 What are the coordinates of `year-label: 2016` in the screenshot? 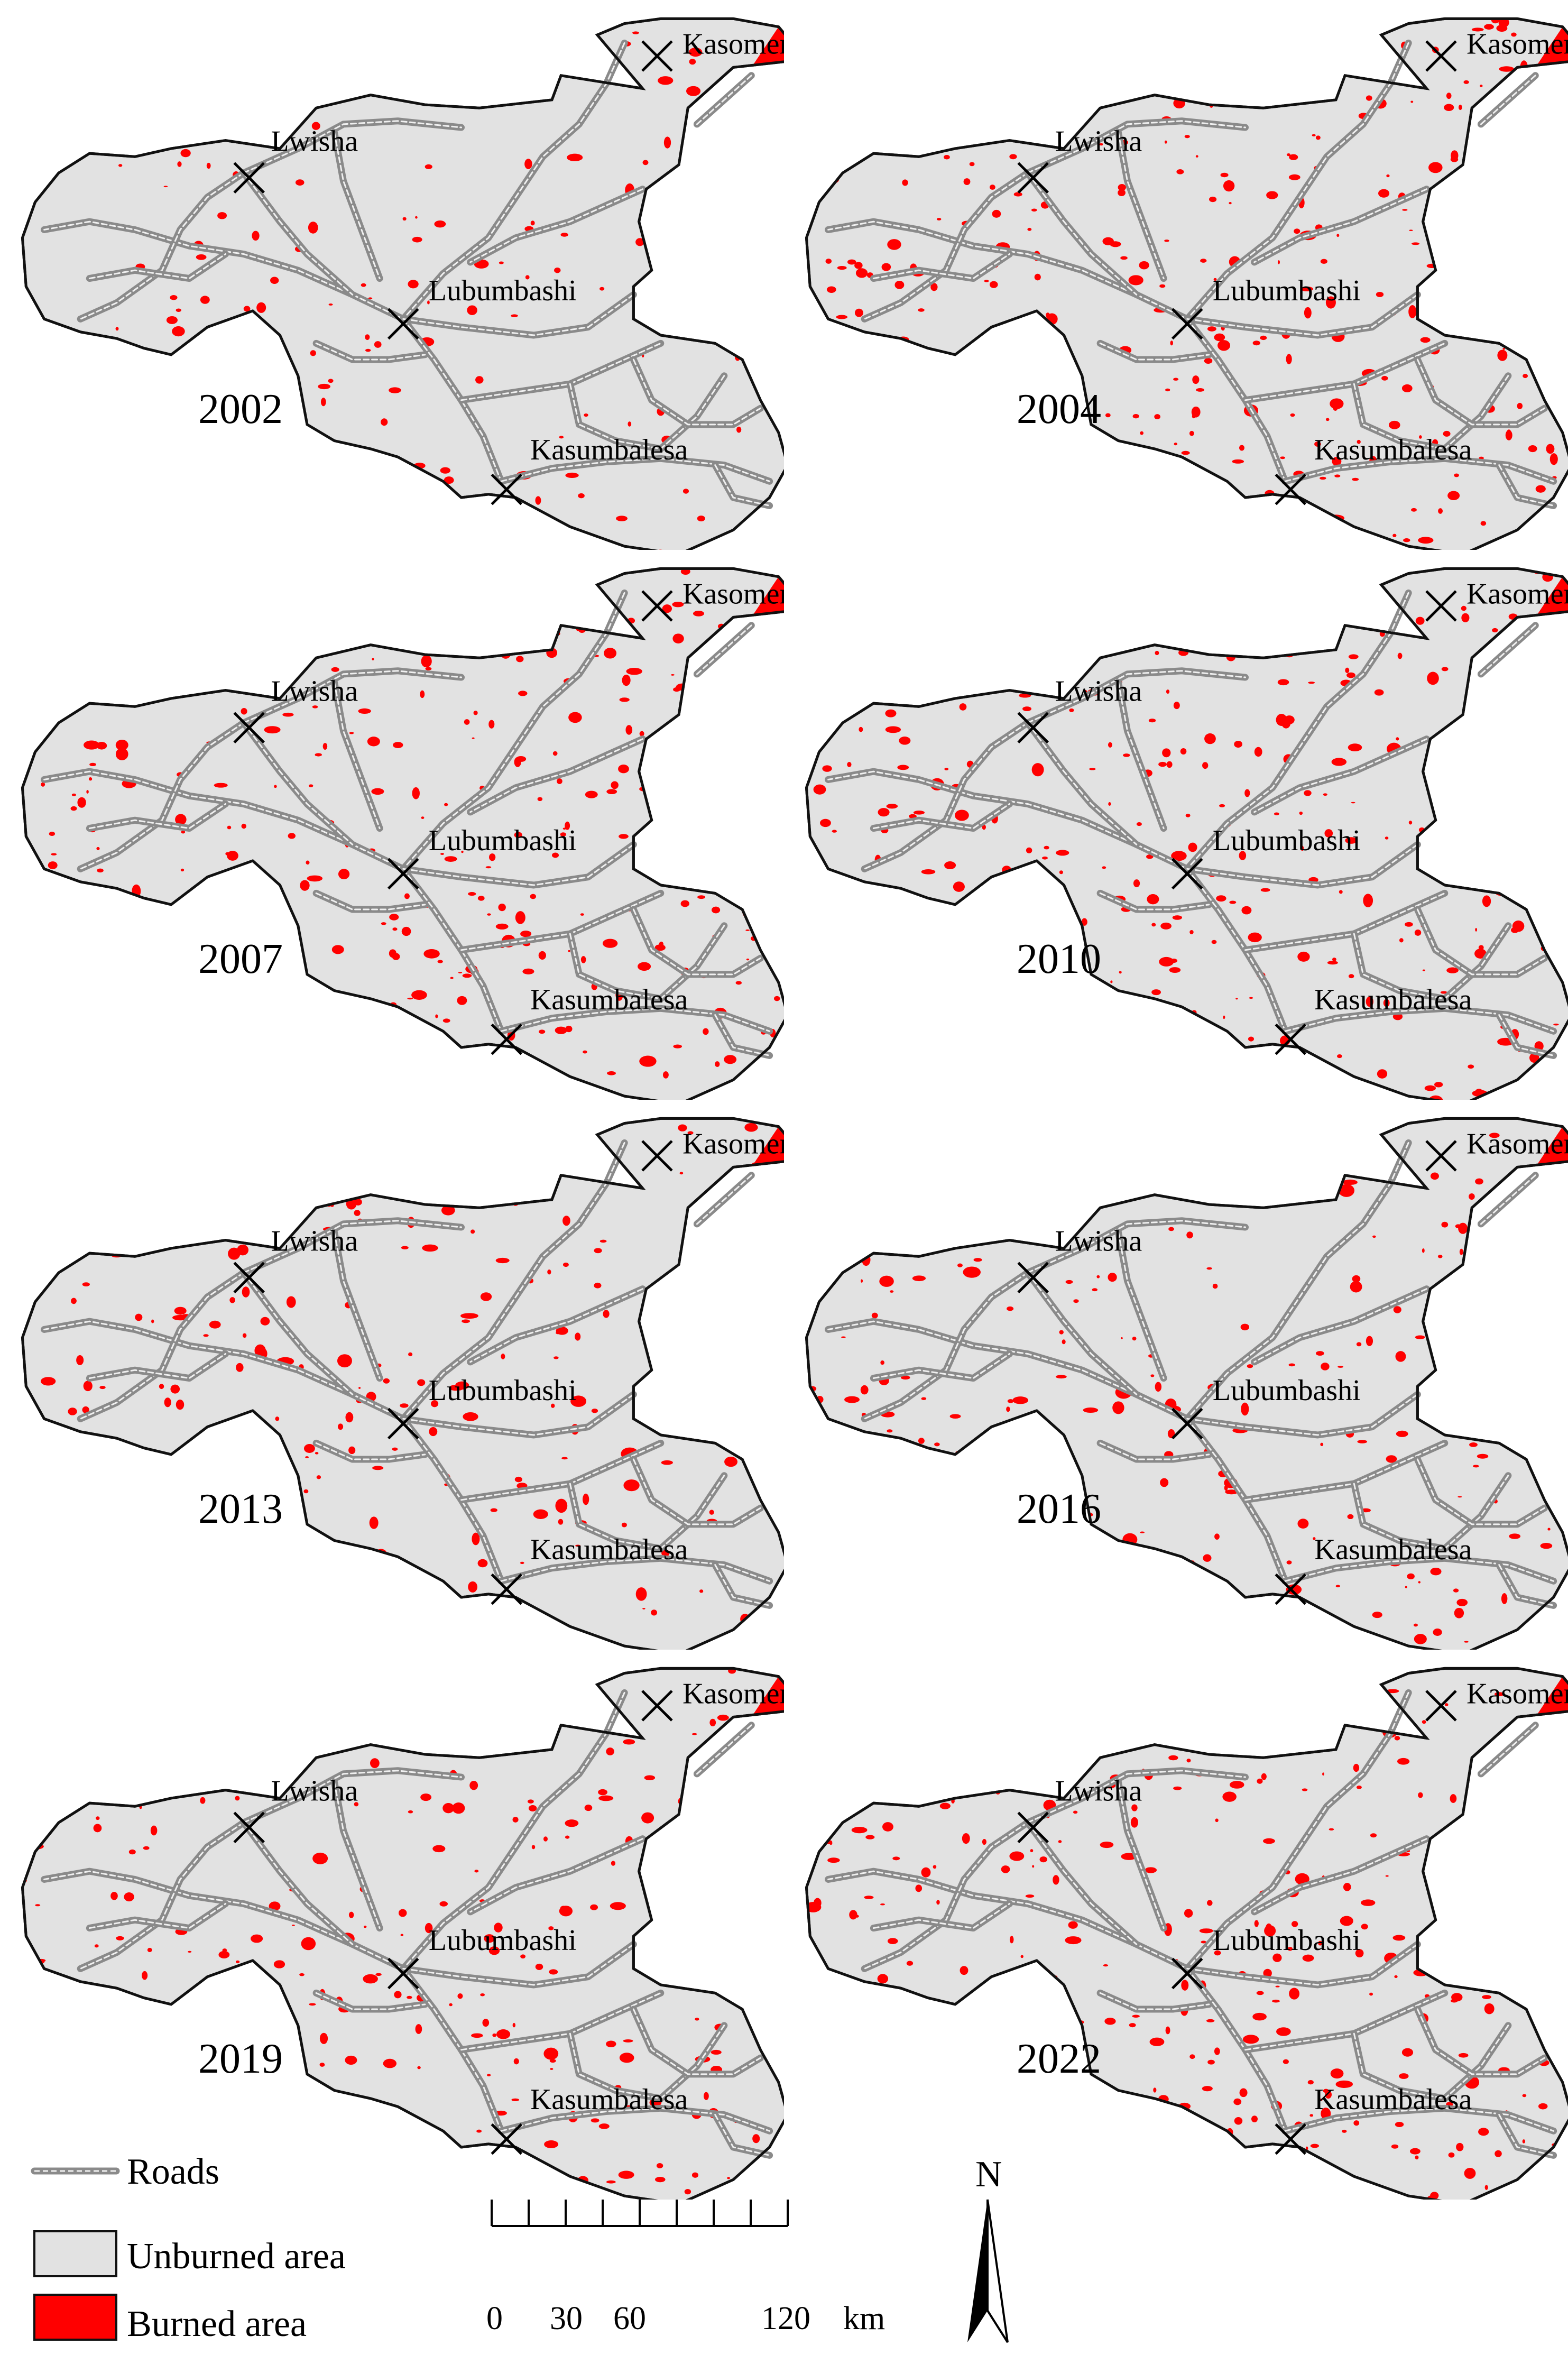 It's located at (1059, 1509).